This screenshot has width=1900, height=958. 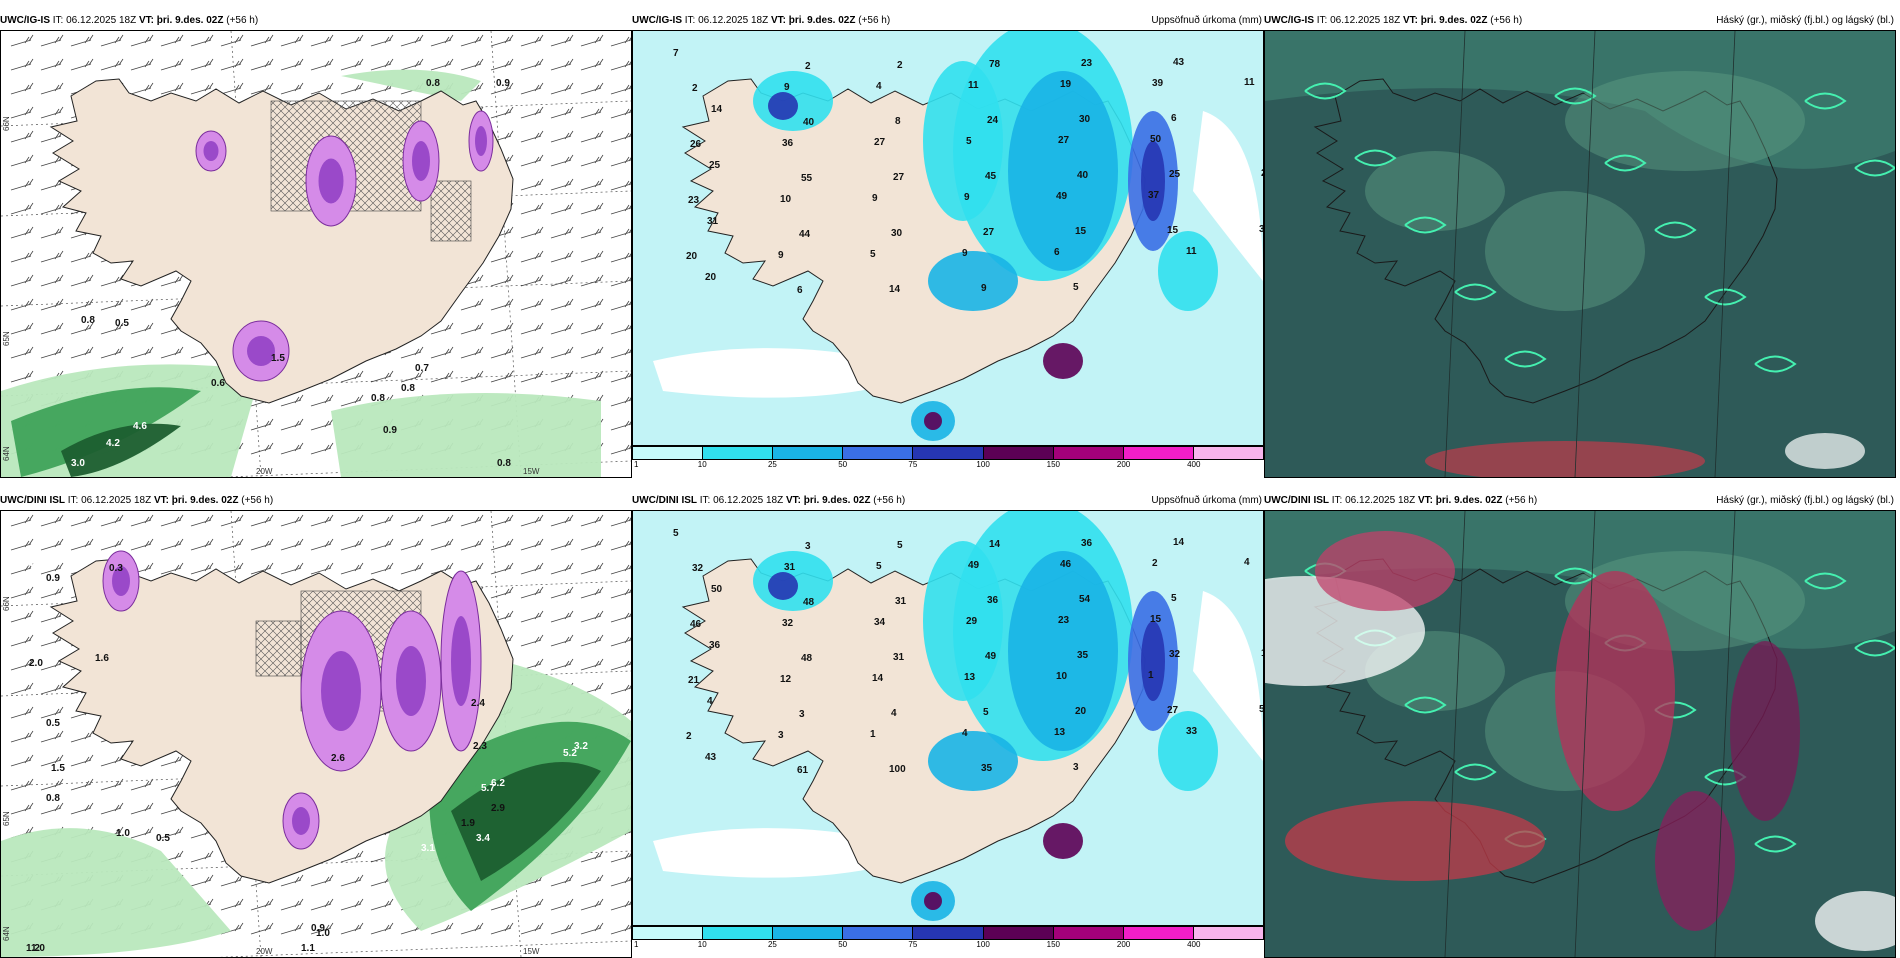 I want to click on precip-label: 11, so click(x=1249, y=82).